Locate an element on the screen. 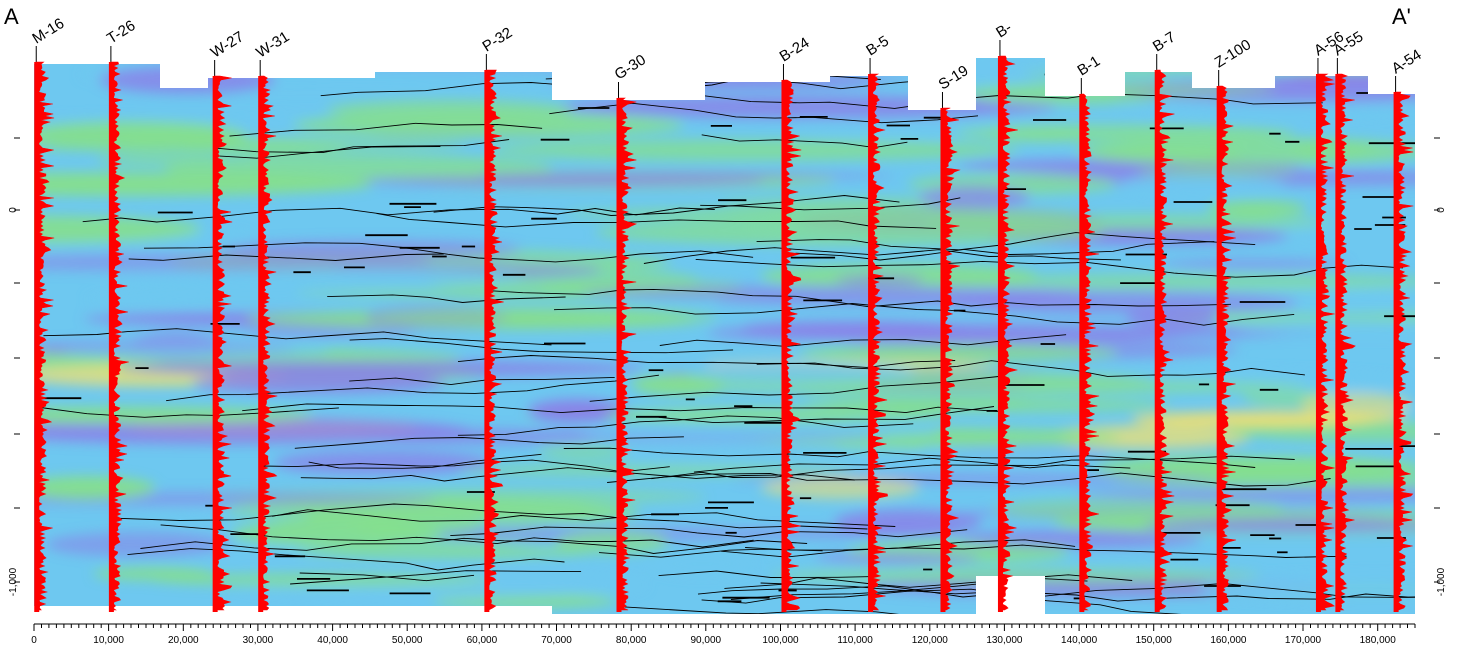 This screenshot has width=1458, height=652. well-label: S-19 is located at coordinates (954, 77).